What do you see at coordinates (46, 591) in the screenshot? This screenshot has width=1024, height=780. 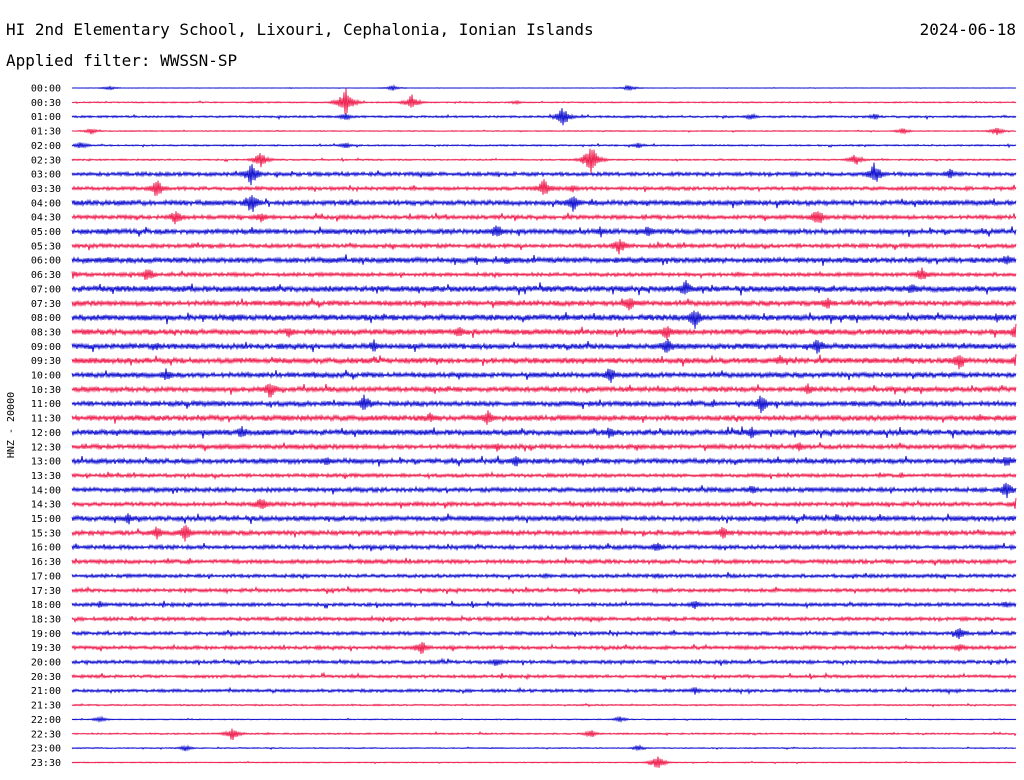 I see `row-time-label: 17:30` at bounding box center [46, 591].